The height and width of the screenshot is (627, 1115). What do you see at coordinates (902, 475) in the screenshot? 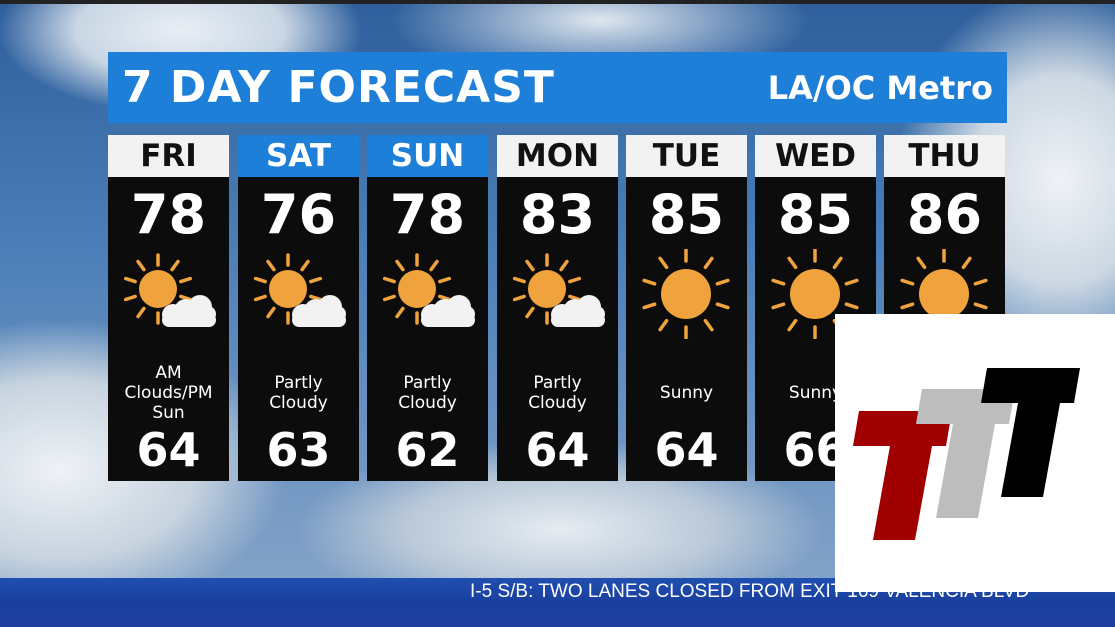
I see `logo-red-t` at bounding box center [902, 475].